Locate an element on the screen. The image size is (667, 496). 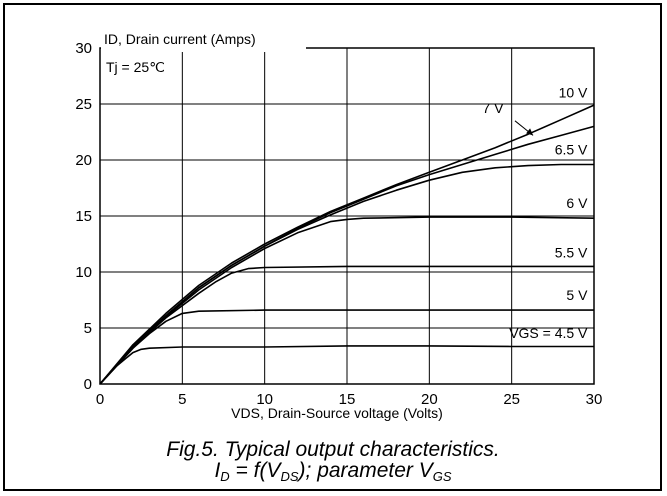
y-tick-label: 15 is located at coordinates (83, 216).